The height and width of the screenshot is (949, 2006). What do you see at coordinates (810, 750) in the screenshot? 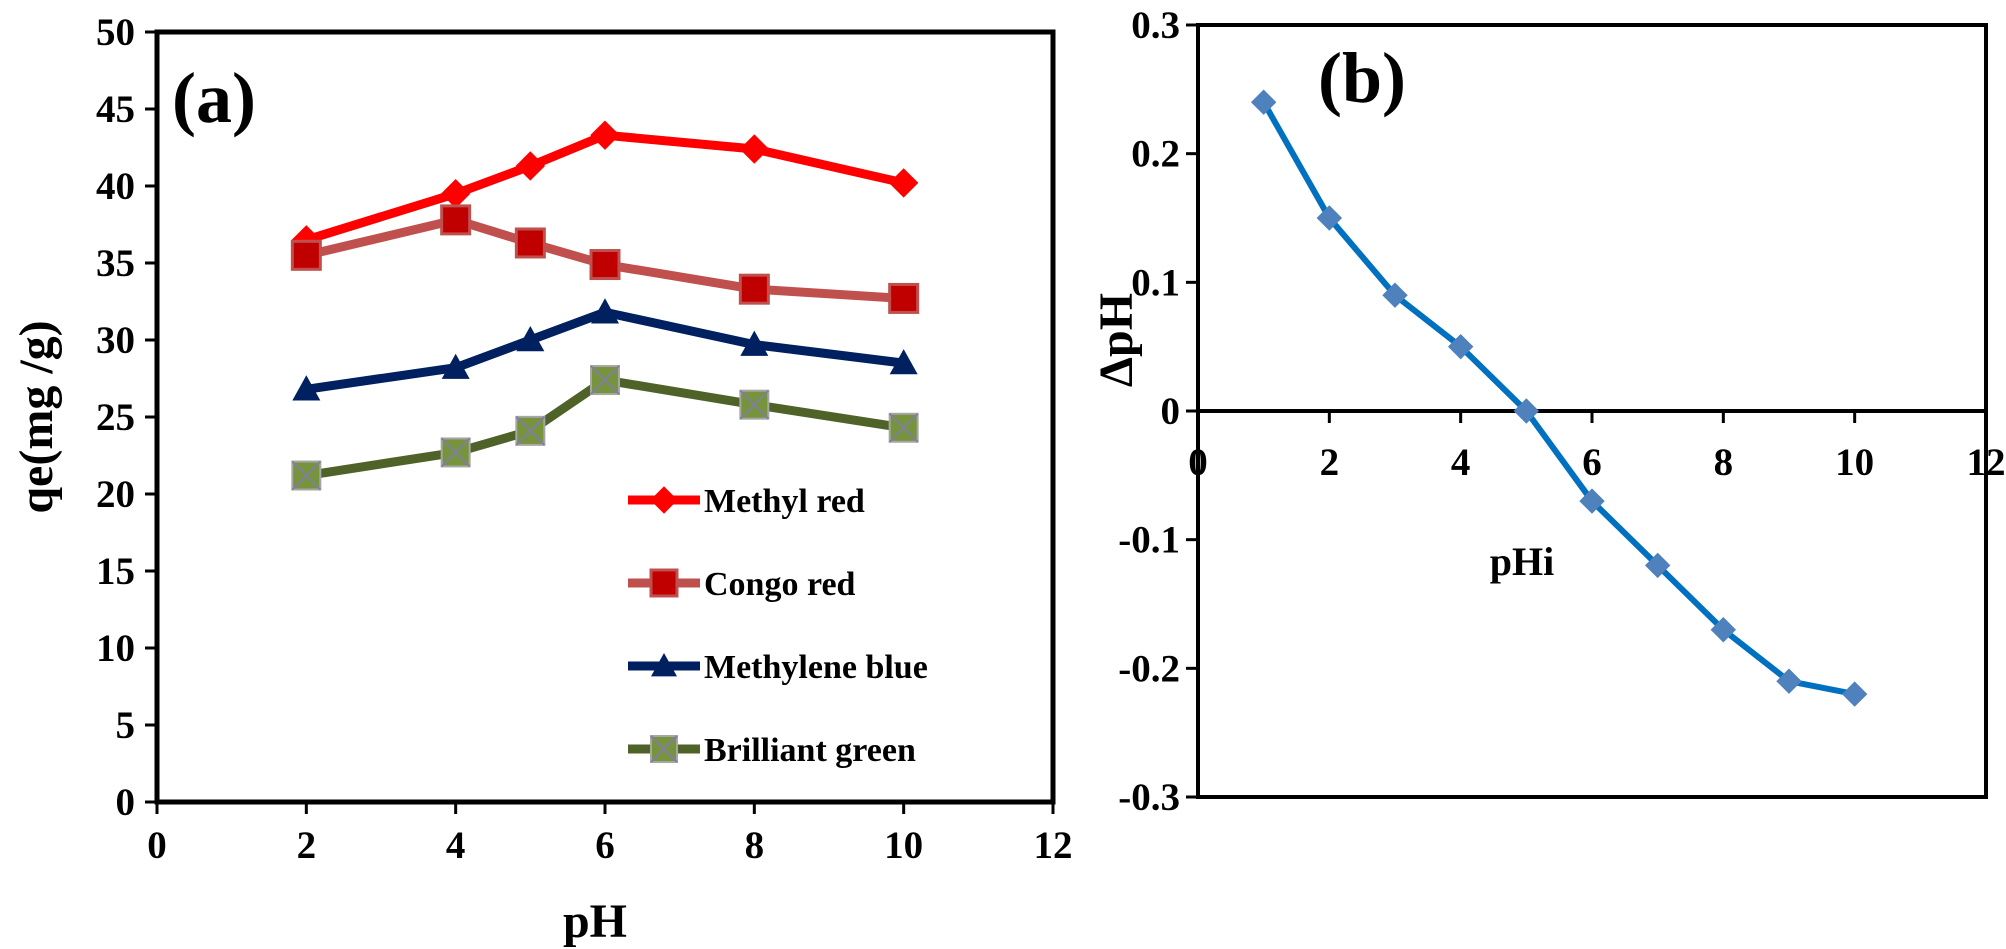
I see `legend-label: Brilliant green` at bounding box center [810, 750].